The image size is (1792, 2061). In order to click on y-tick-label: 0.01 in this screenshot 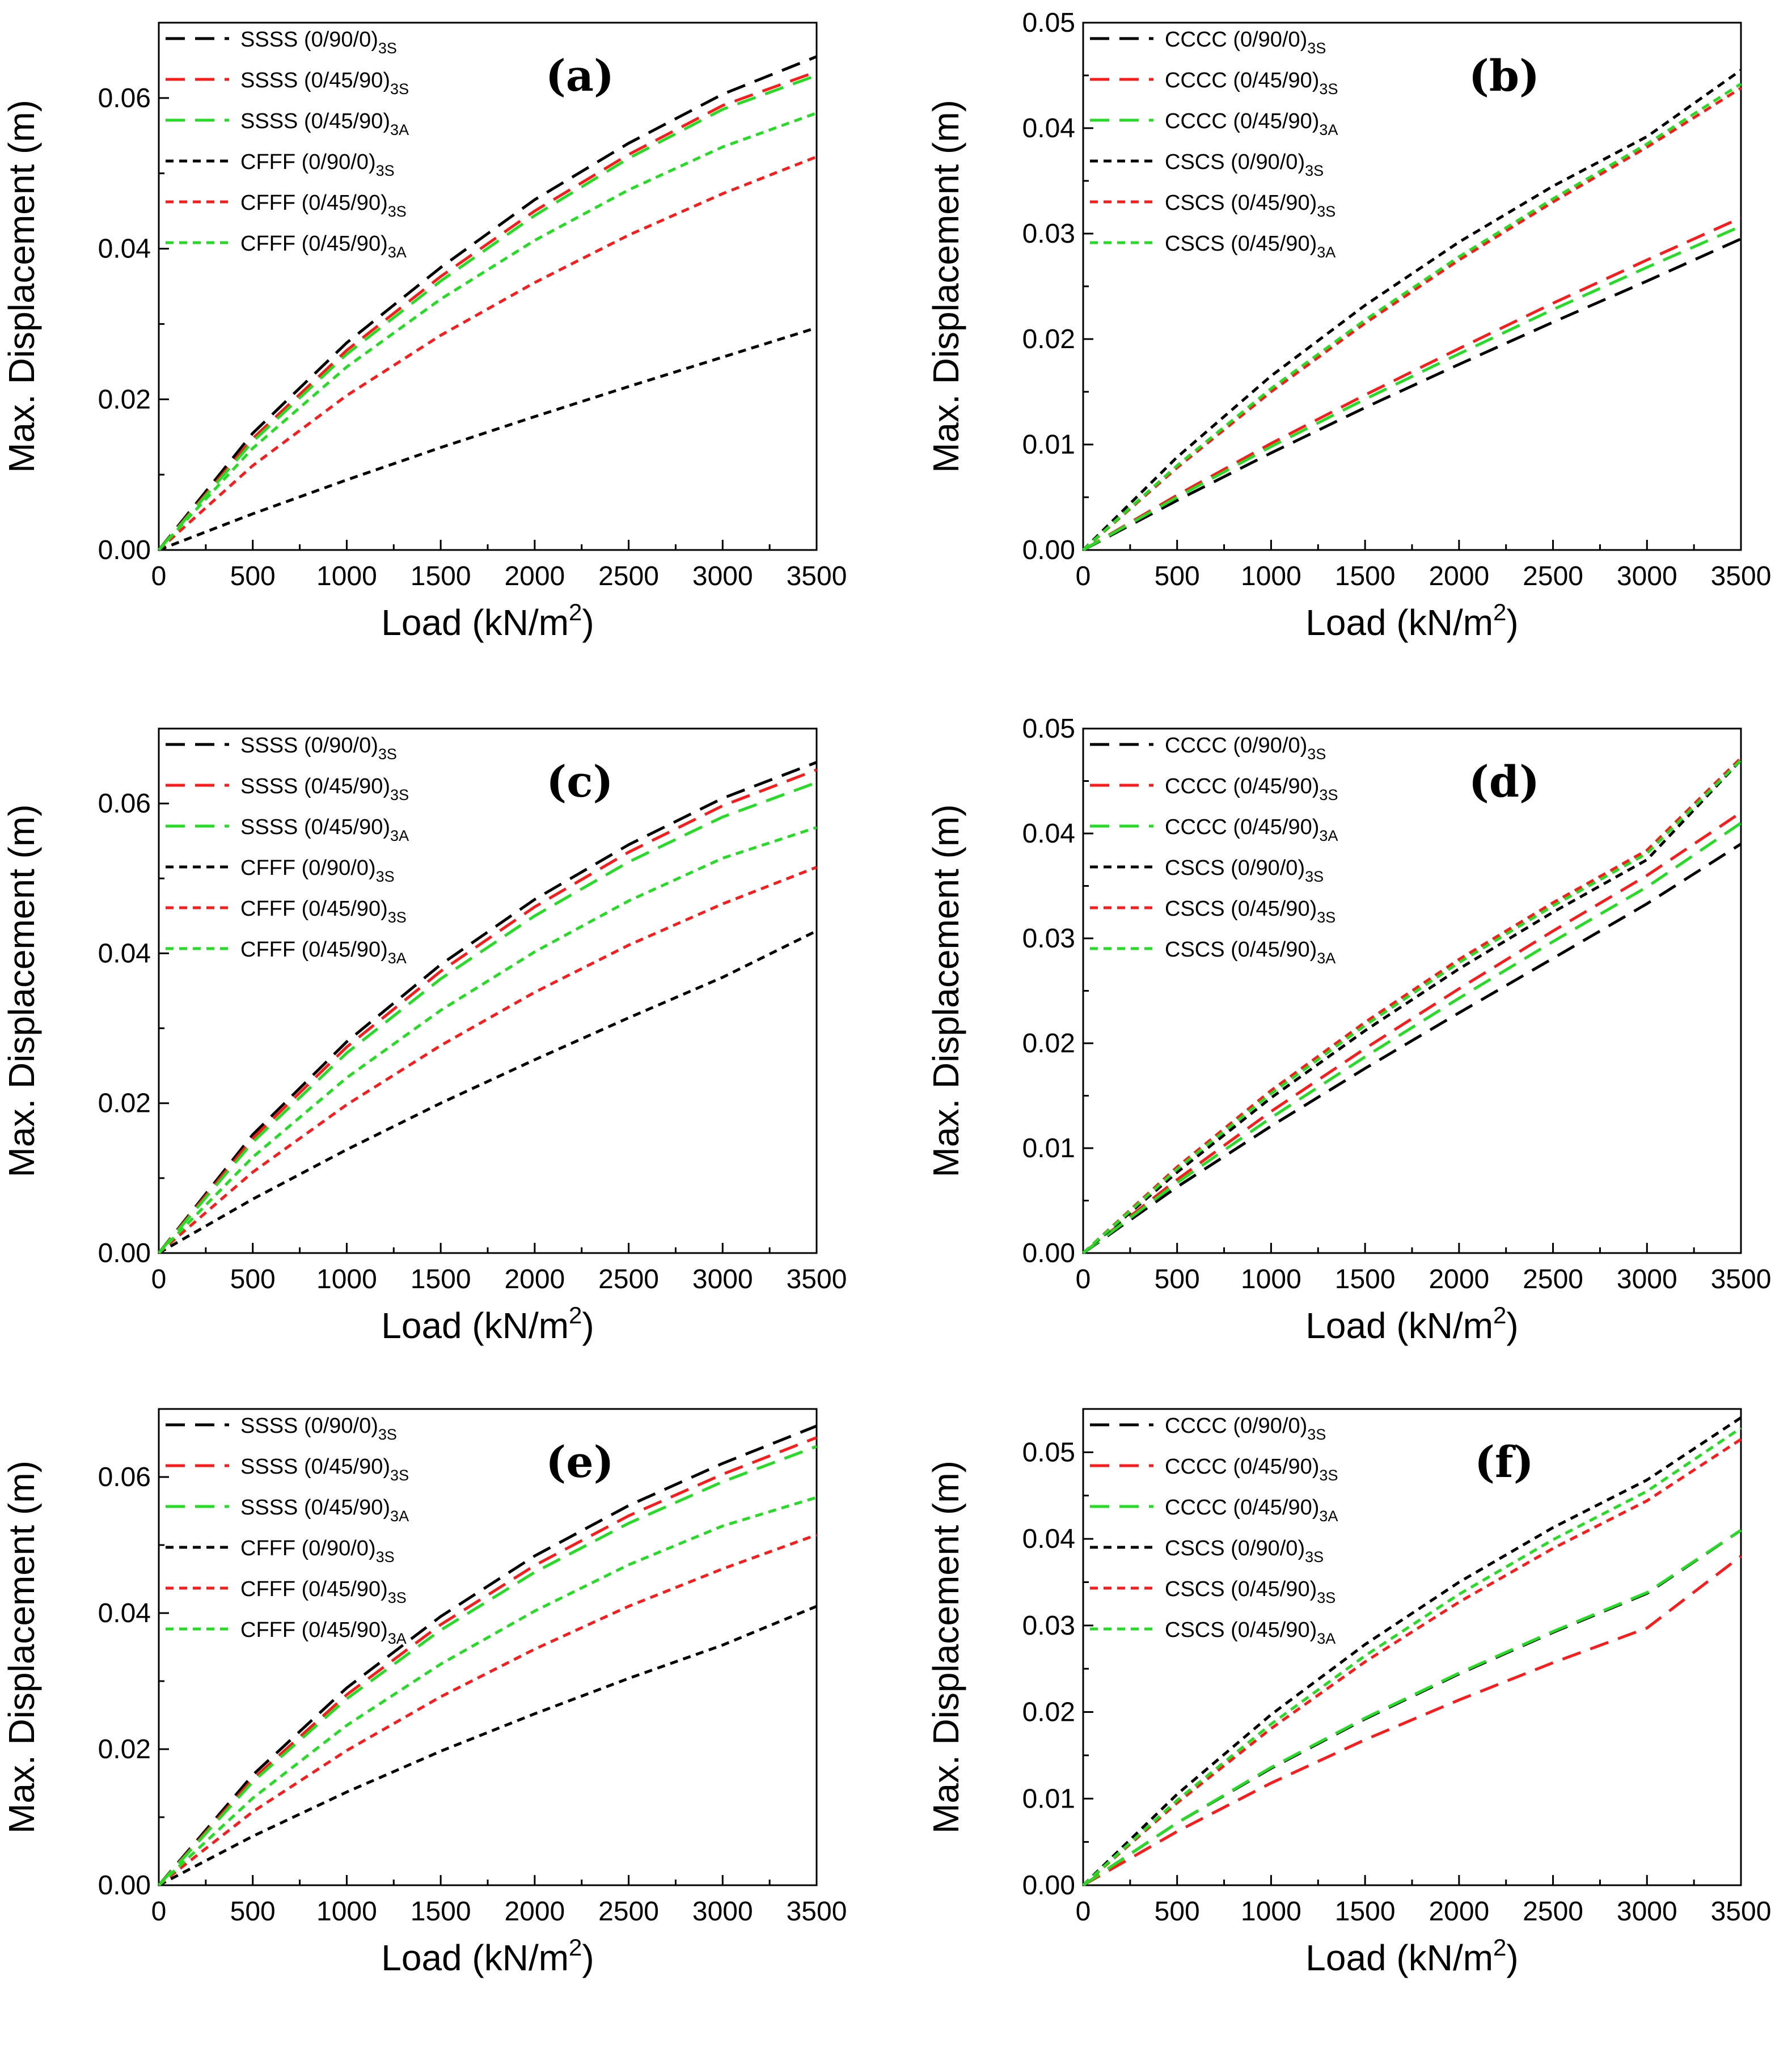, I will do `click(1048, 1799)`.